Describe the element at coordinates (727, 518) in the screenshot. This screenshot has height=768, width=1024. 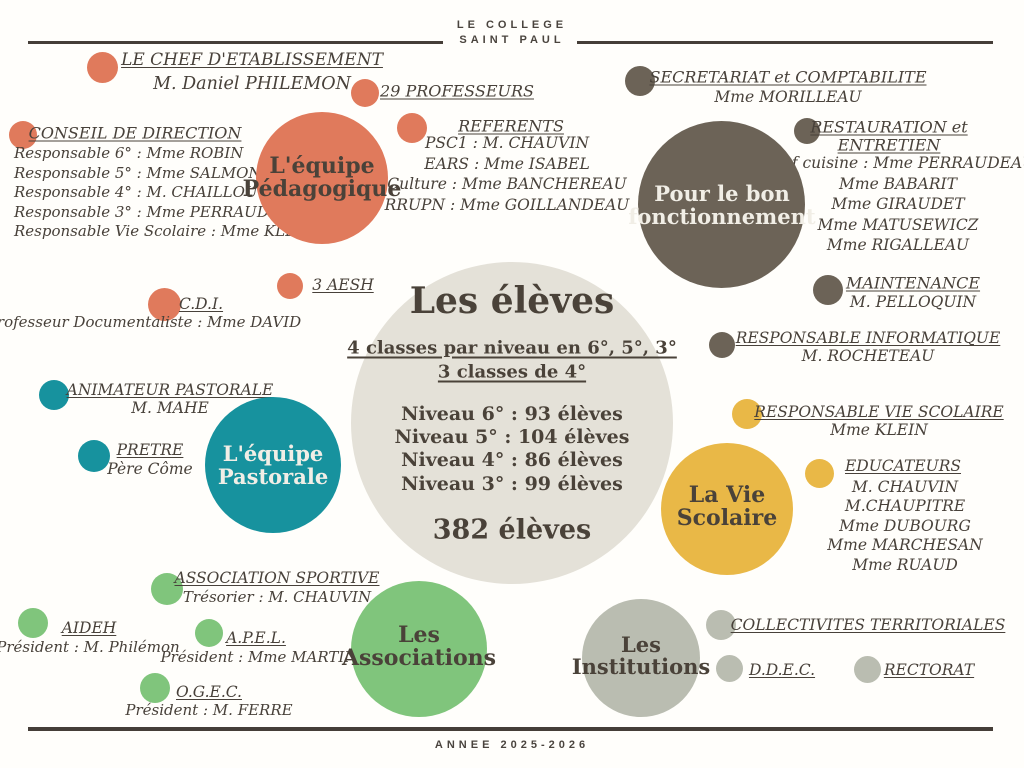
I see `vie-scolaire-line2: Scolaire` at that location.